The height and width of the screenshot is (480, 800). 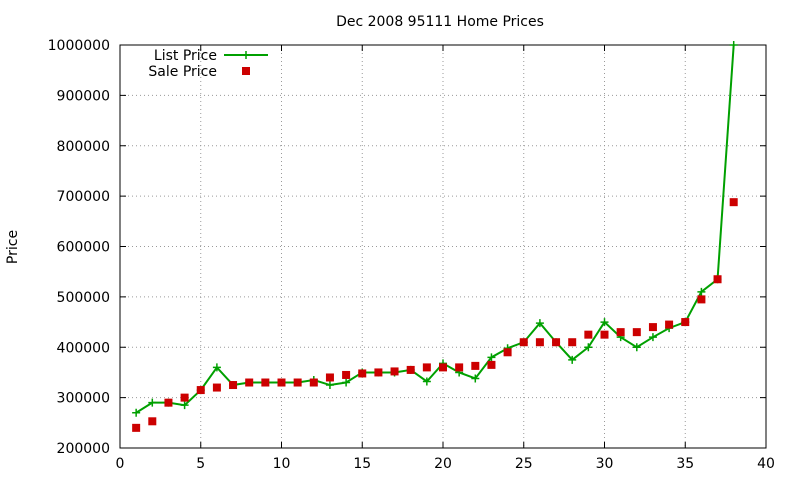 What do you see at coordinates (83, 449) in the screenshot?
I see `y-tick-label: 200000` at bounding box center [83, 449].